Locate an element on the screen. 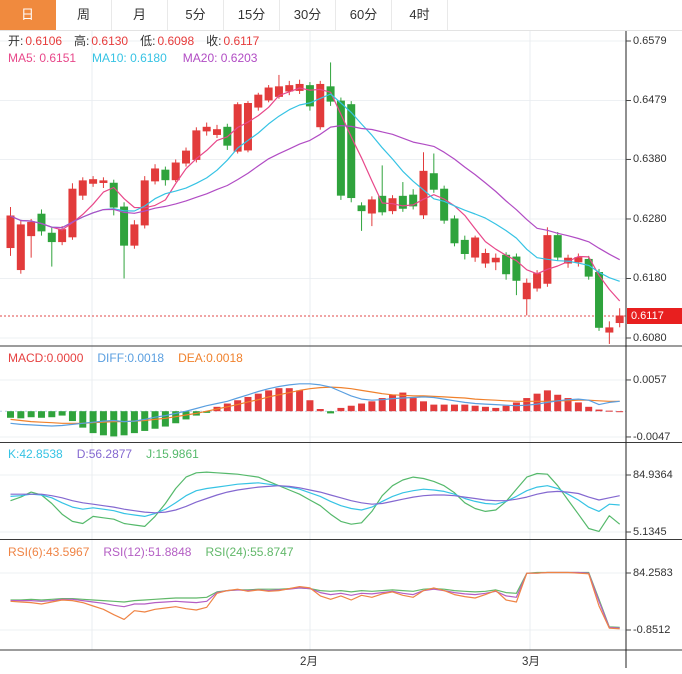 This screenshot has height=674, width=682. macd-tick-low: -0.0047 is located at coordinates (652, 437).